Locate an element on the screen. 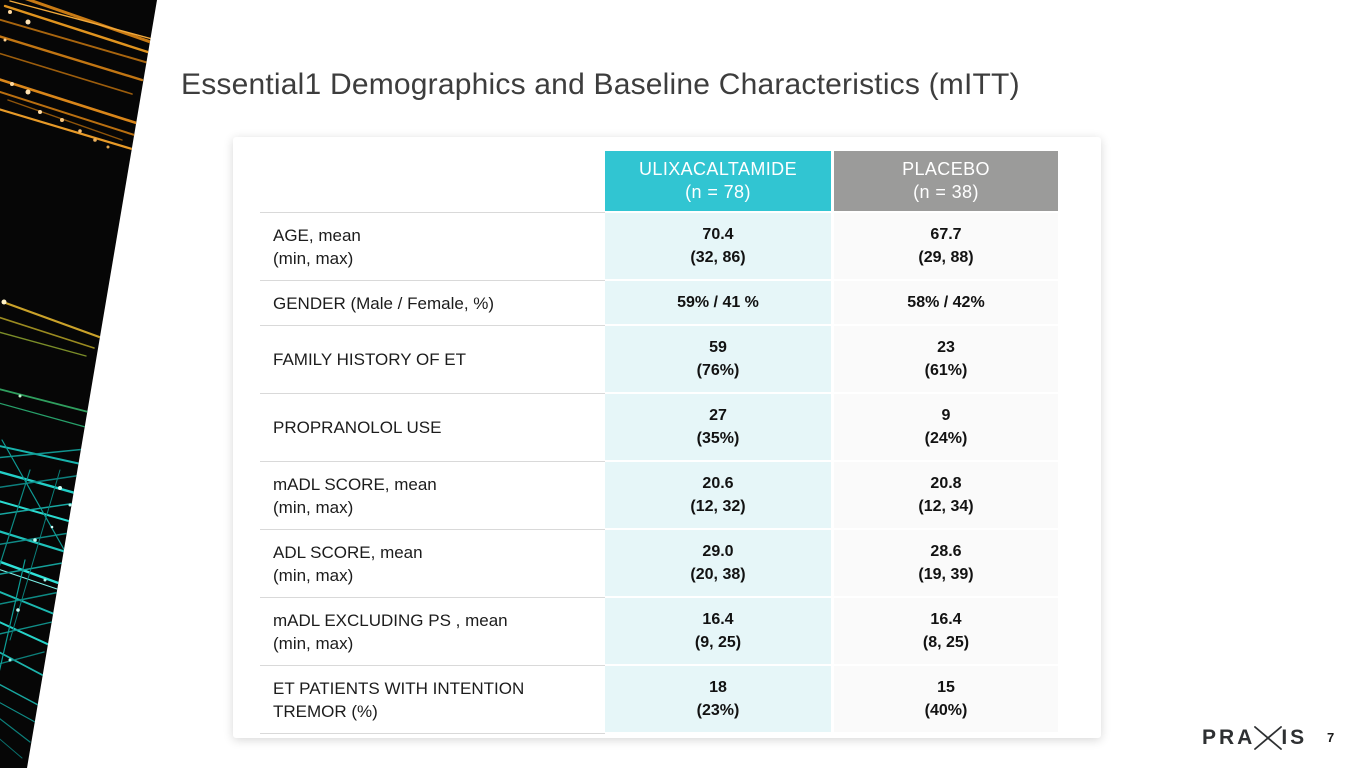 Image resolution: width=1365 pixels, height=768 pixels. cell-value-line: 58% / 42% is located at coordinates (946, 302).